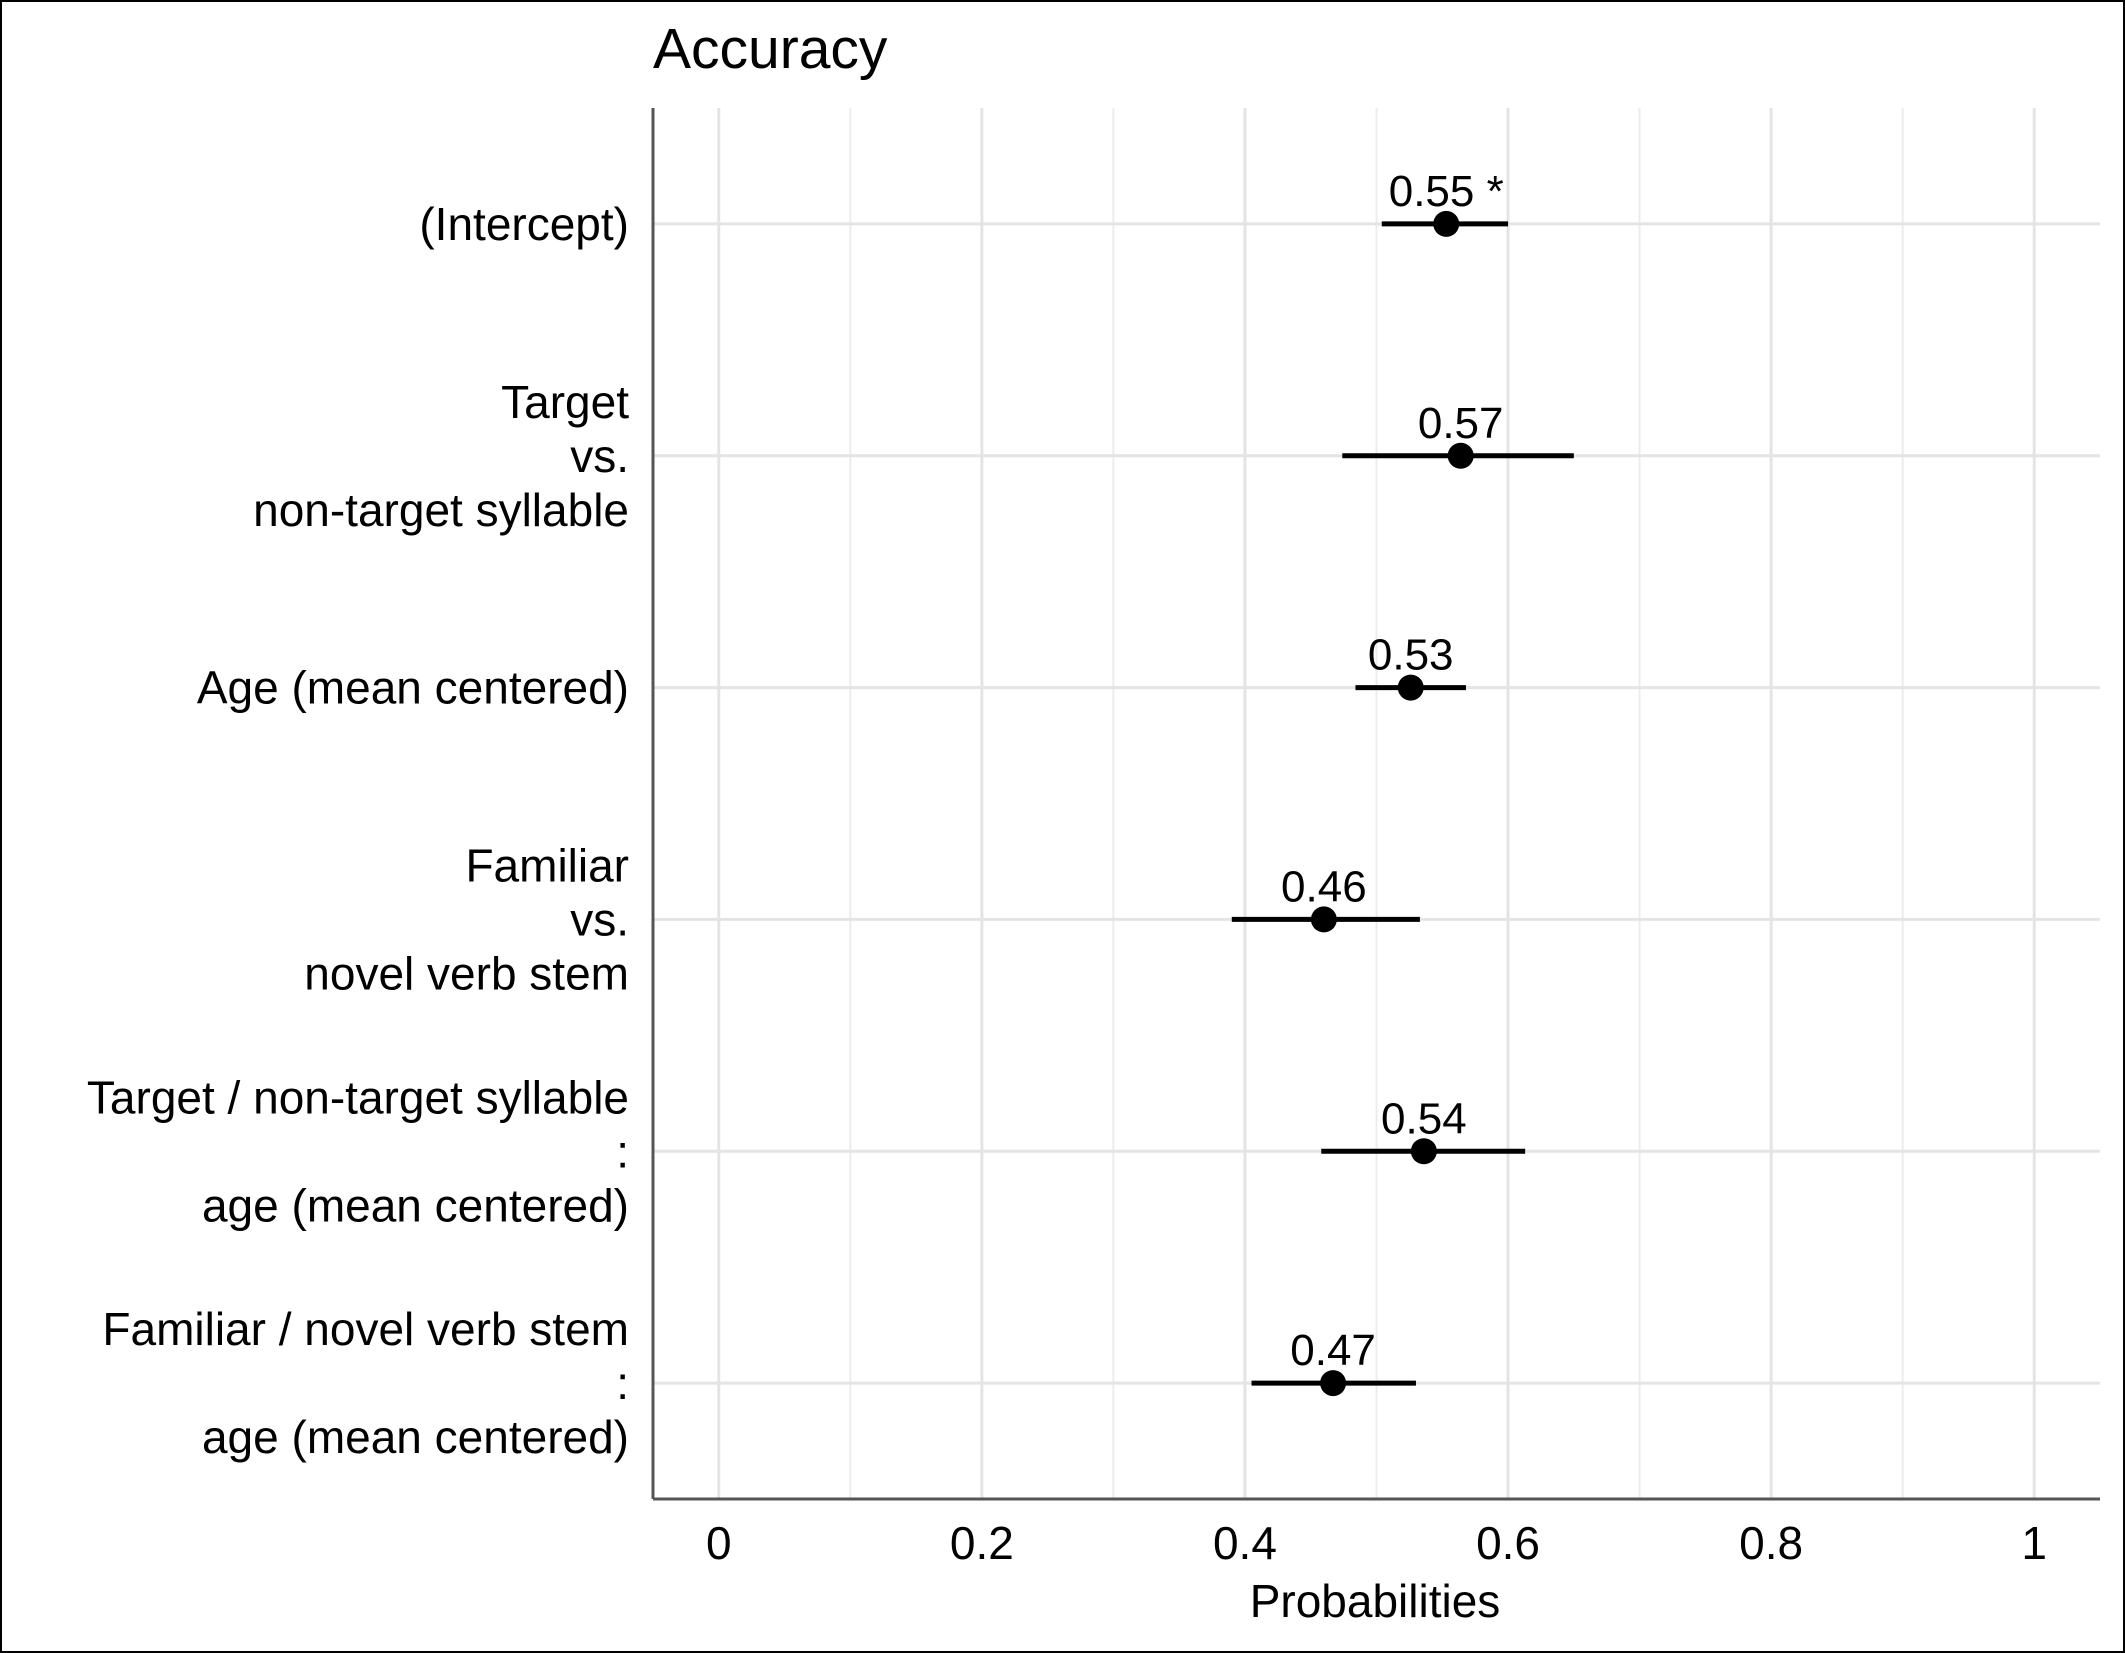  What do you see at coordinates (358, 1097) in the screenshot?
I see `y-axis-label: Target / non-target syllable` at bounding box center [358, 1097].